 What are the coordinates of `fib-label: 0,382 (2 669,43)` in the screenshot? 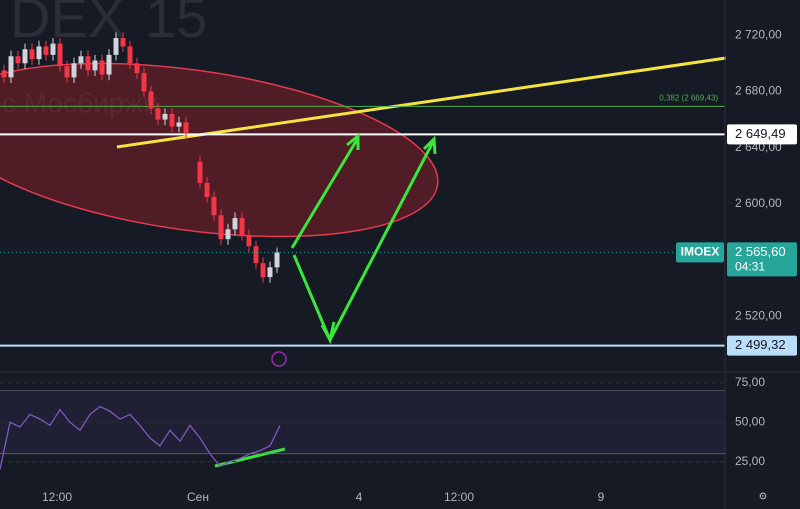 It's located at (688, 97).